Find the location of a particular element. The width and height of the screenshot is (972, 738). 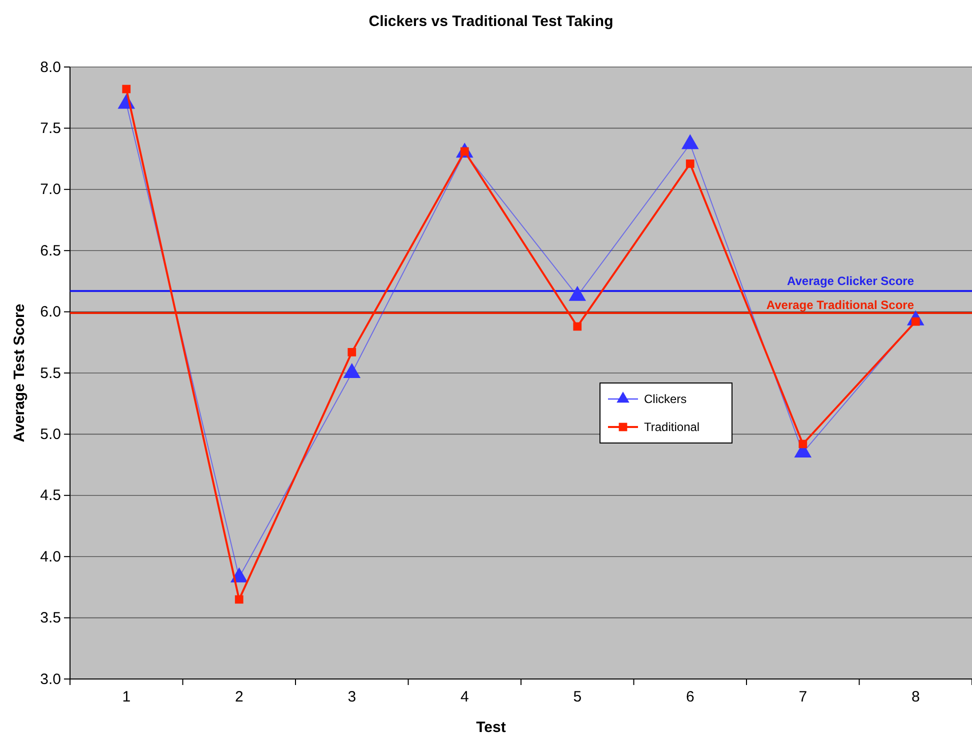

chart-title: Clickers vs Traditional Test Taking is located at coordinates (491, 21).